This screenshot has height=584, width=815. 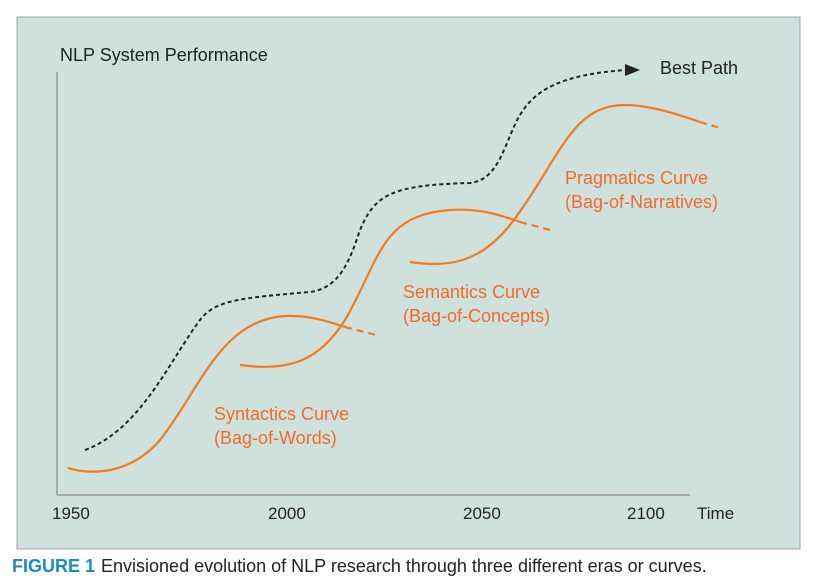 What do you see at coordinates (641, 202) in the screenshot?
I see `curve-subtitle: (Bag-of-Narratives)` at bounding box center [641, 202].